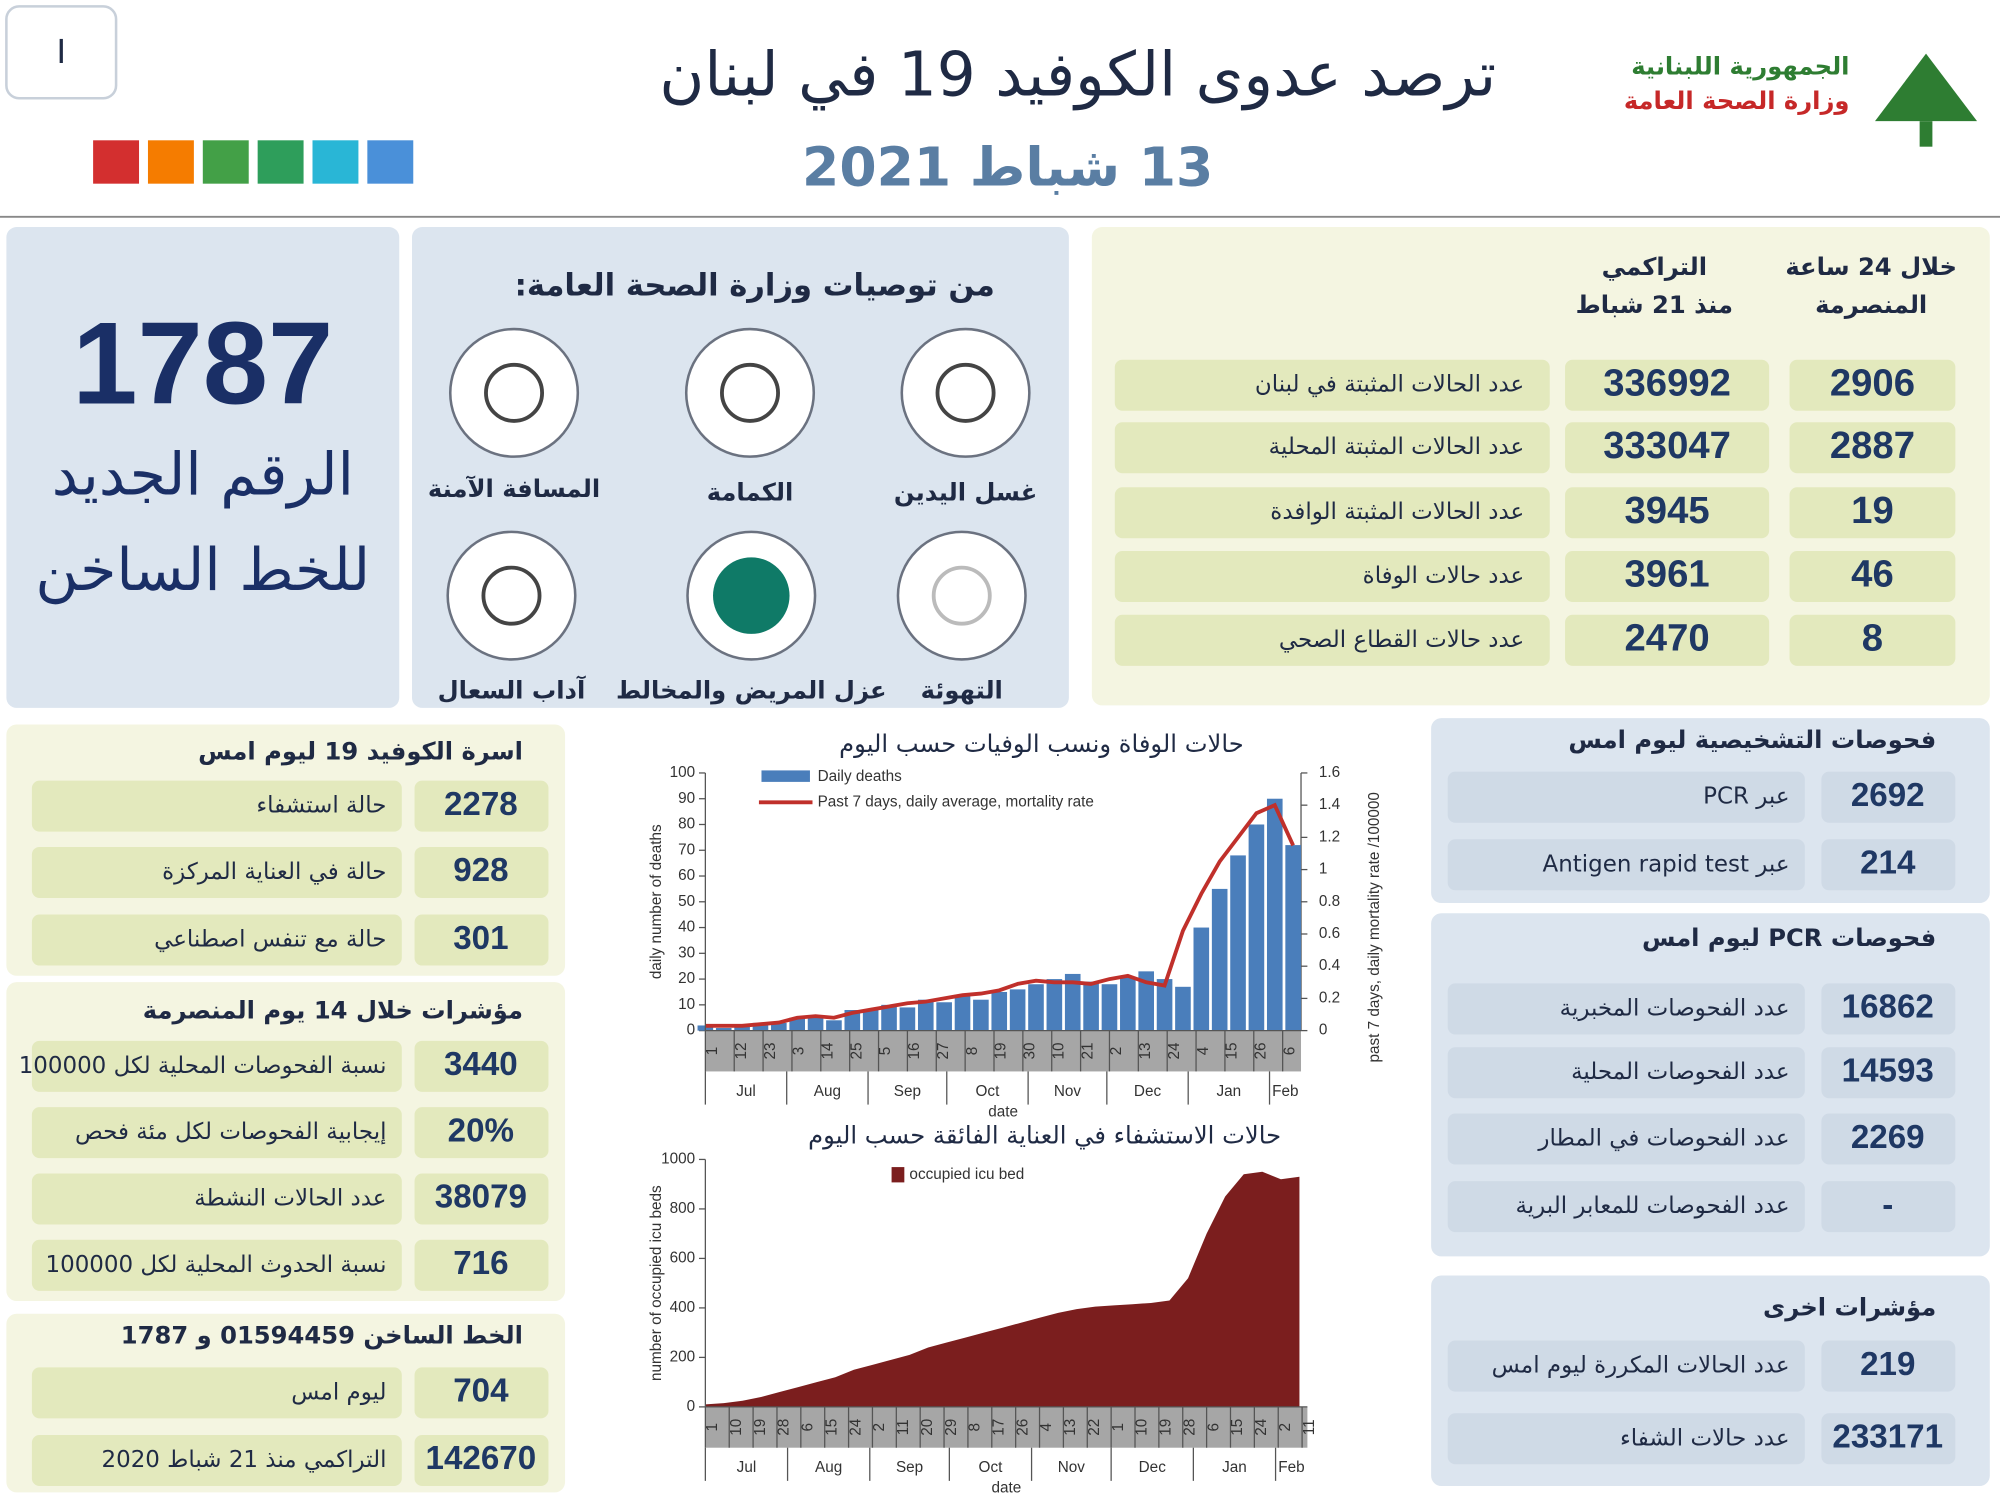  Describe the element at coordinates (1746, 797) in the screenshot. I see `label: عبر PCR` at that location.